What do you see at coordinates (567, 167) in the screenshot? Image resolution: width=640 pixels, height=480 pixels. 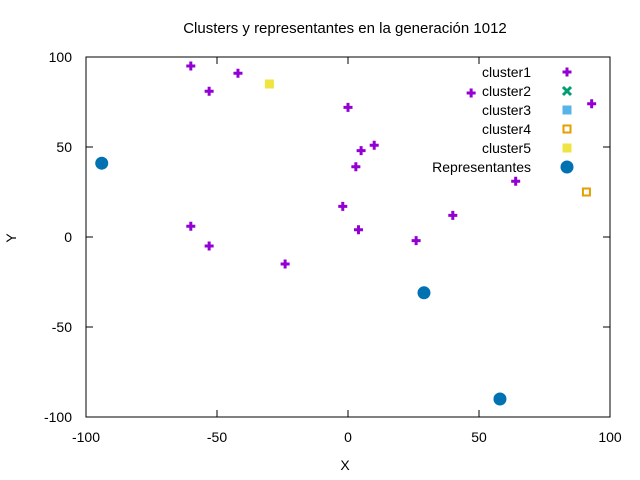 I see `legend-marker-representantes` at bounding box center [567, 167].